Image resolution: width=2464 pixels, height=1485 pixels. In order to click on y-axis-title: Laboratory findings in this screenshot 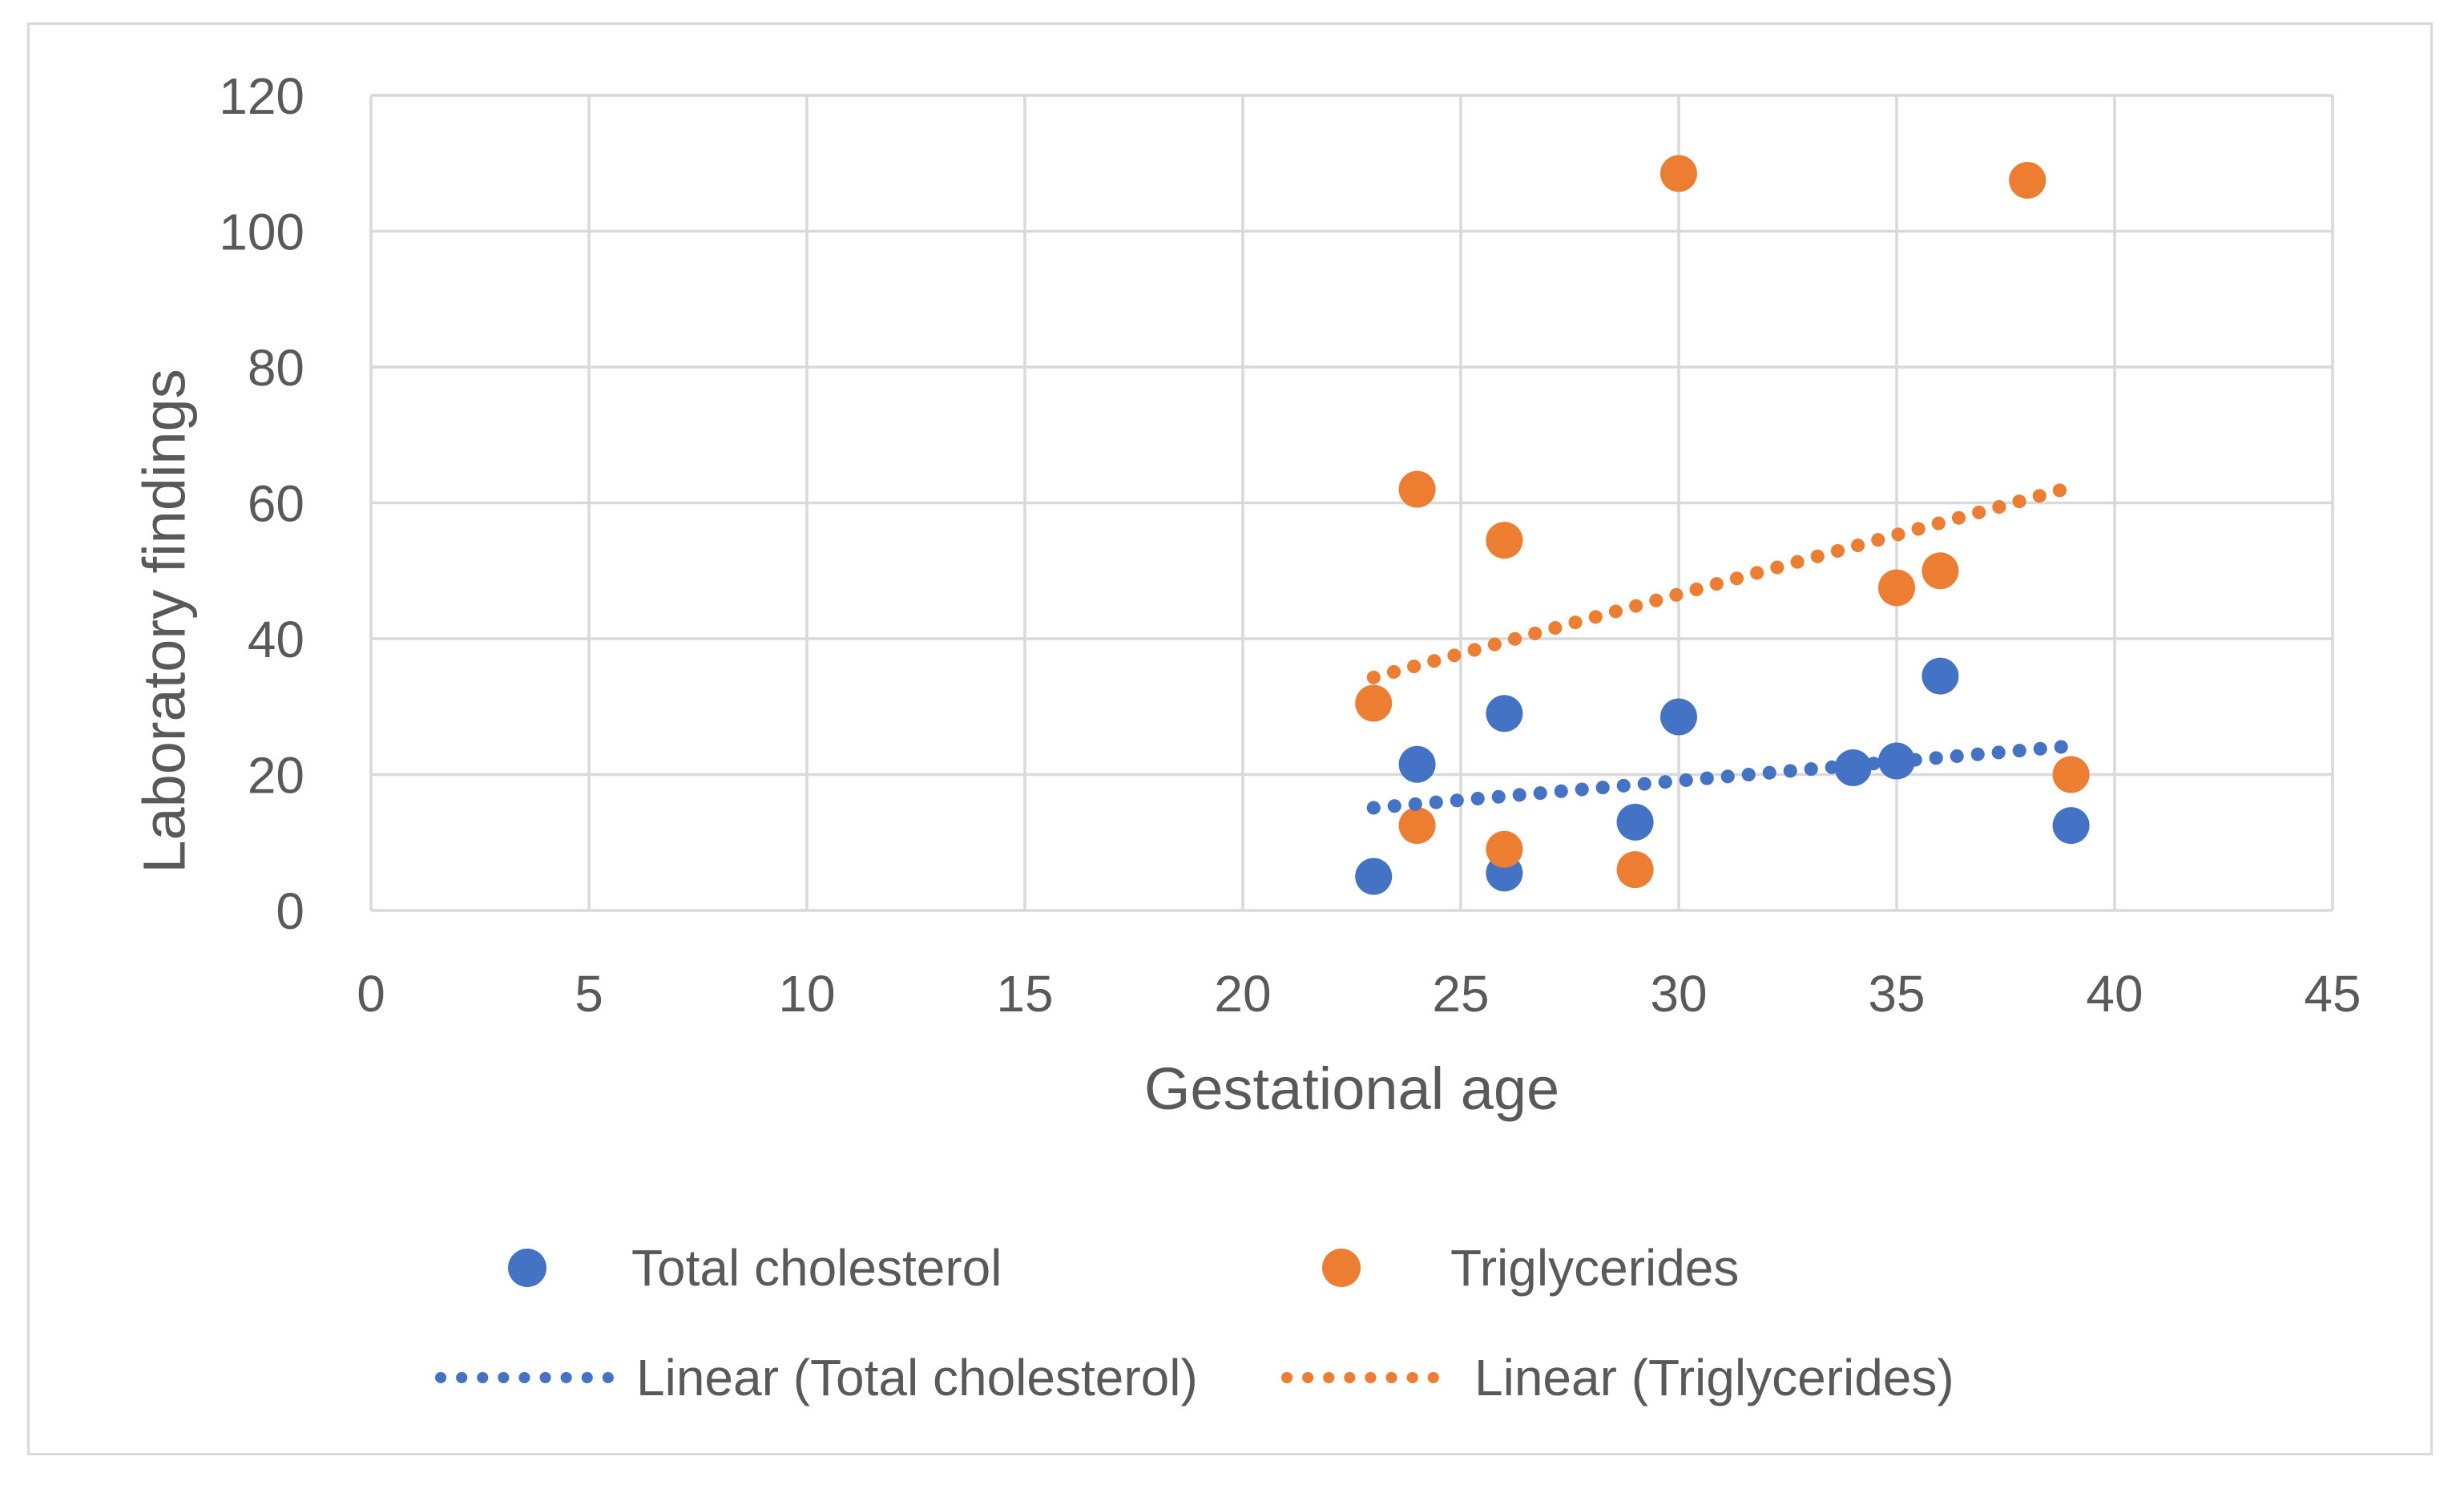, I will do `click(164, 621)`.